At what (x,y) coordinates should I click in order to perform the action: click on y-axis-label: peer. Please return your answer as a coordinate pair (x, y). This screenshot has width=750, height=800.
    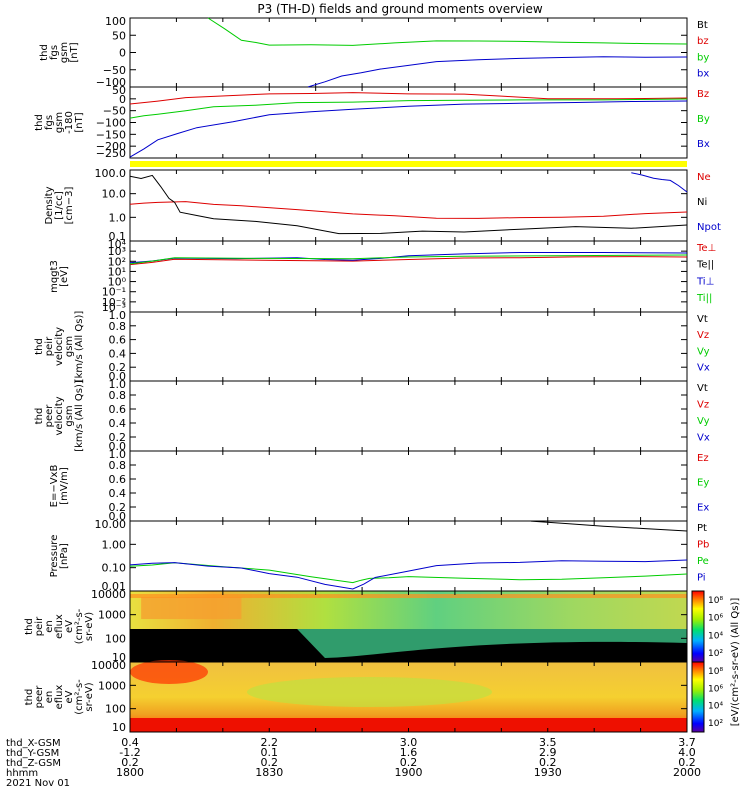
    Looking at the image, I should click on (49, 416).